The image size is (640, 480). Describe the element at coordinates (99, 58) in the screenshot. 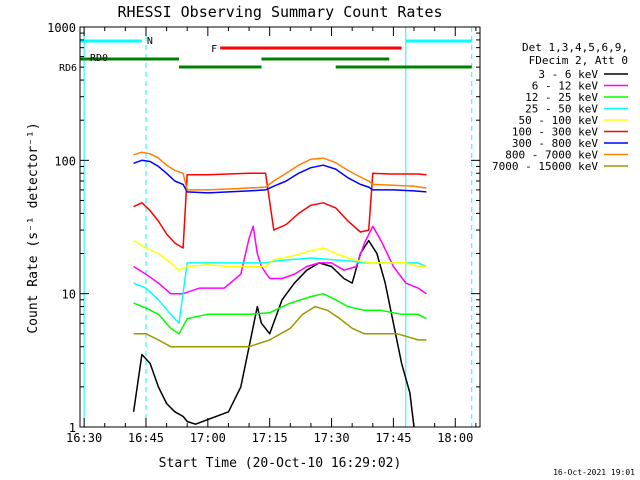

I see `flag-label-rd0: RD0` at that location.